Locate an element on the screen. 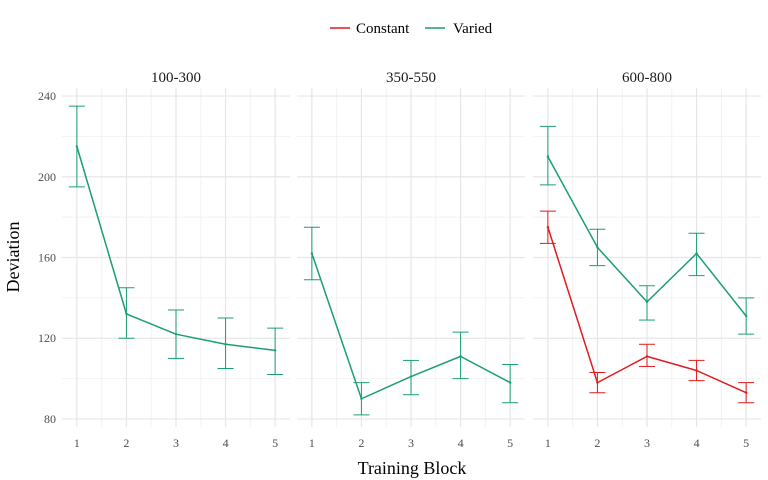 The image size is (768, 480). legend-constant-label: Constant is located at coordinates (383, 29).